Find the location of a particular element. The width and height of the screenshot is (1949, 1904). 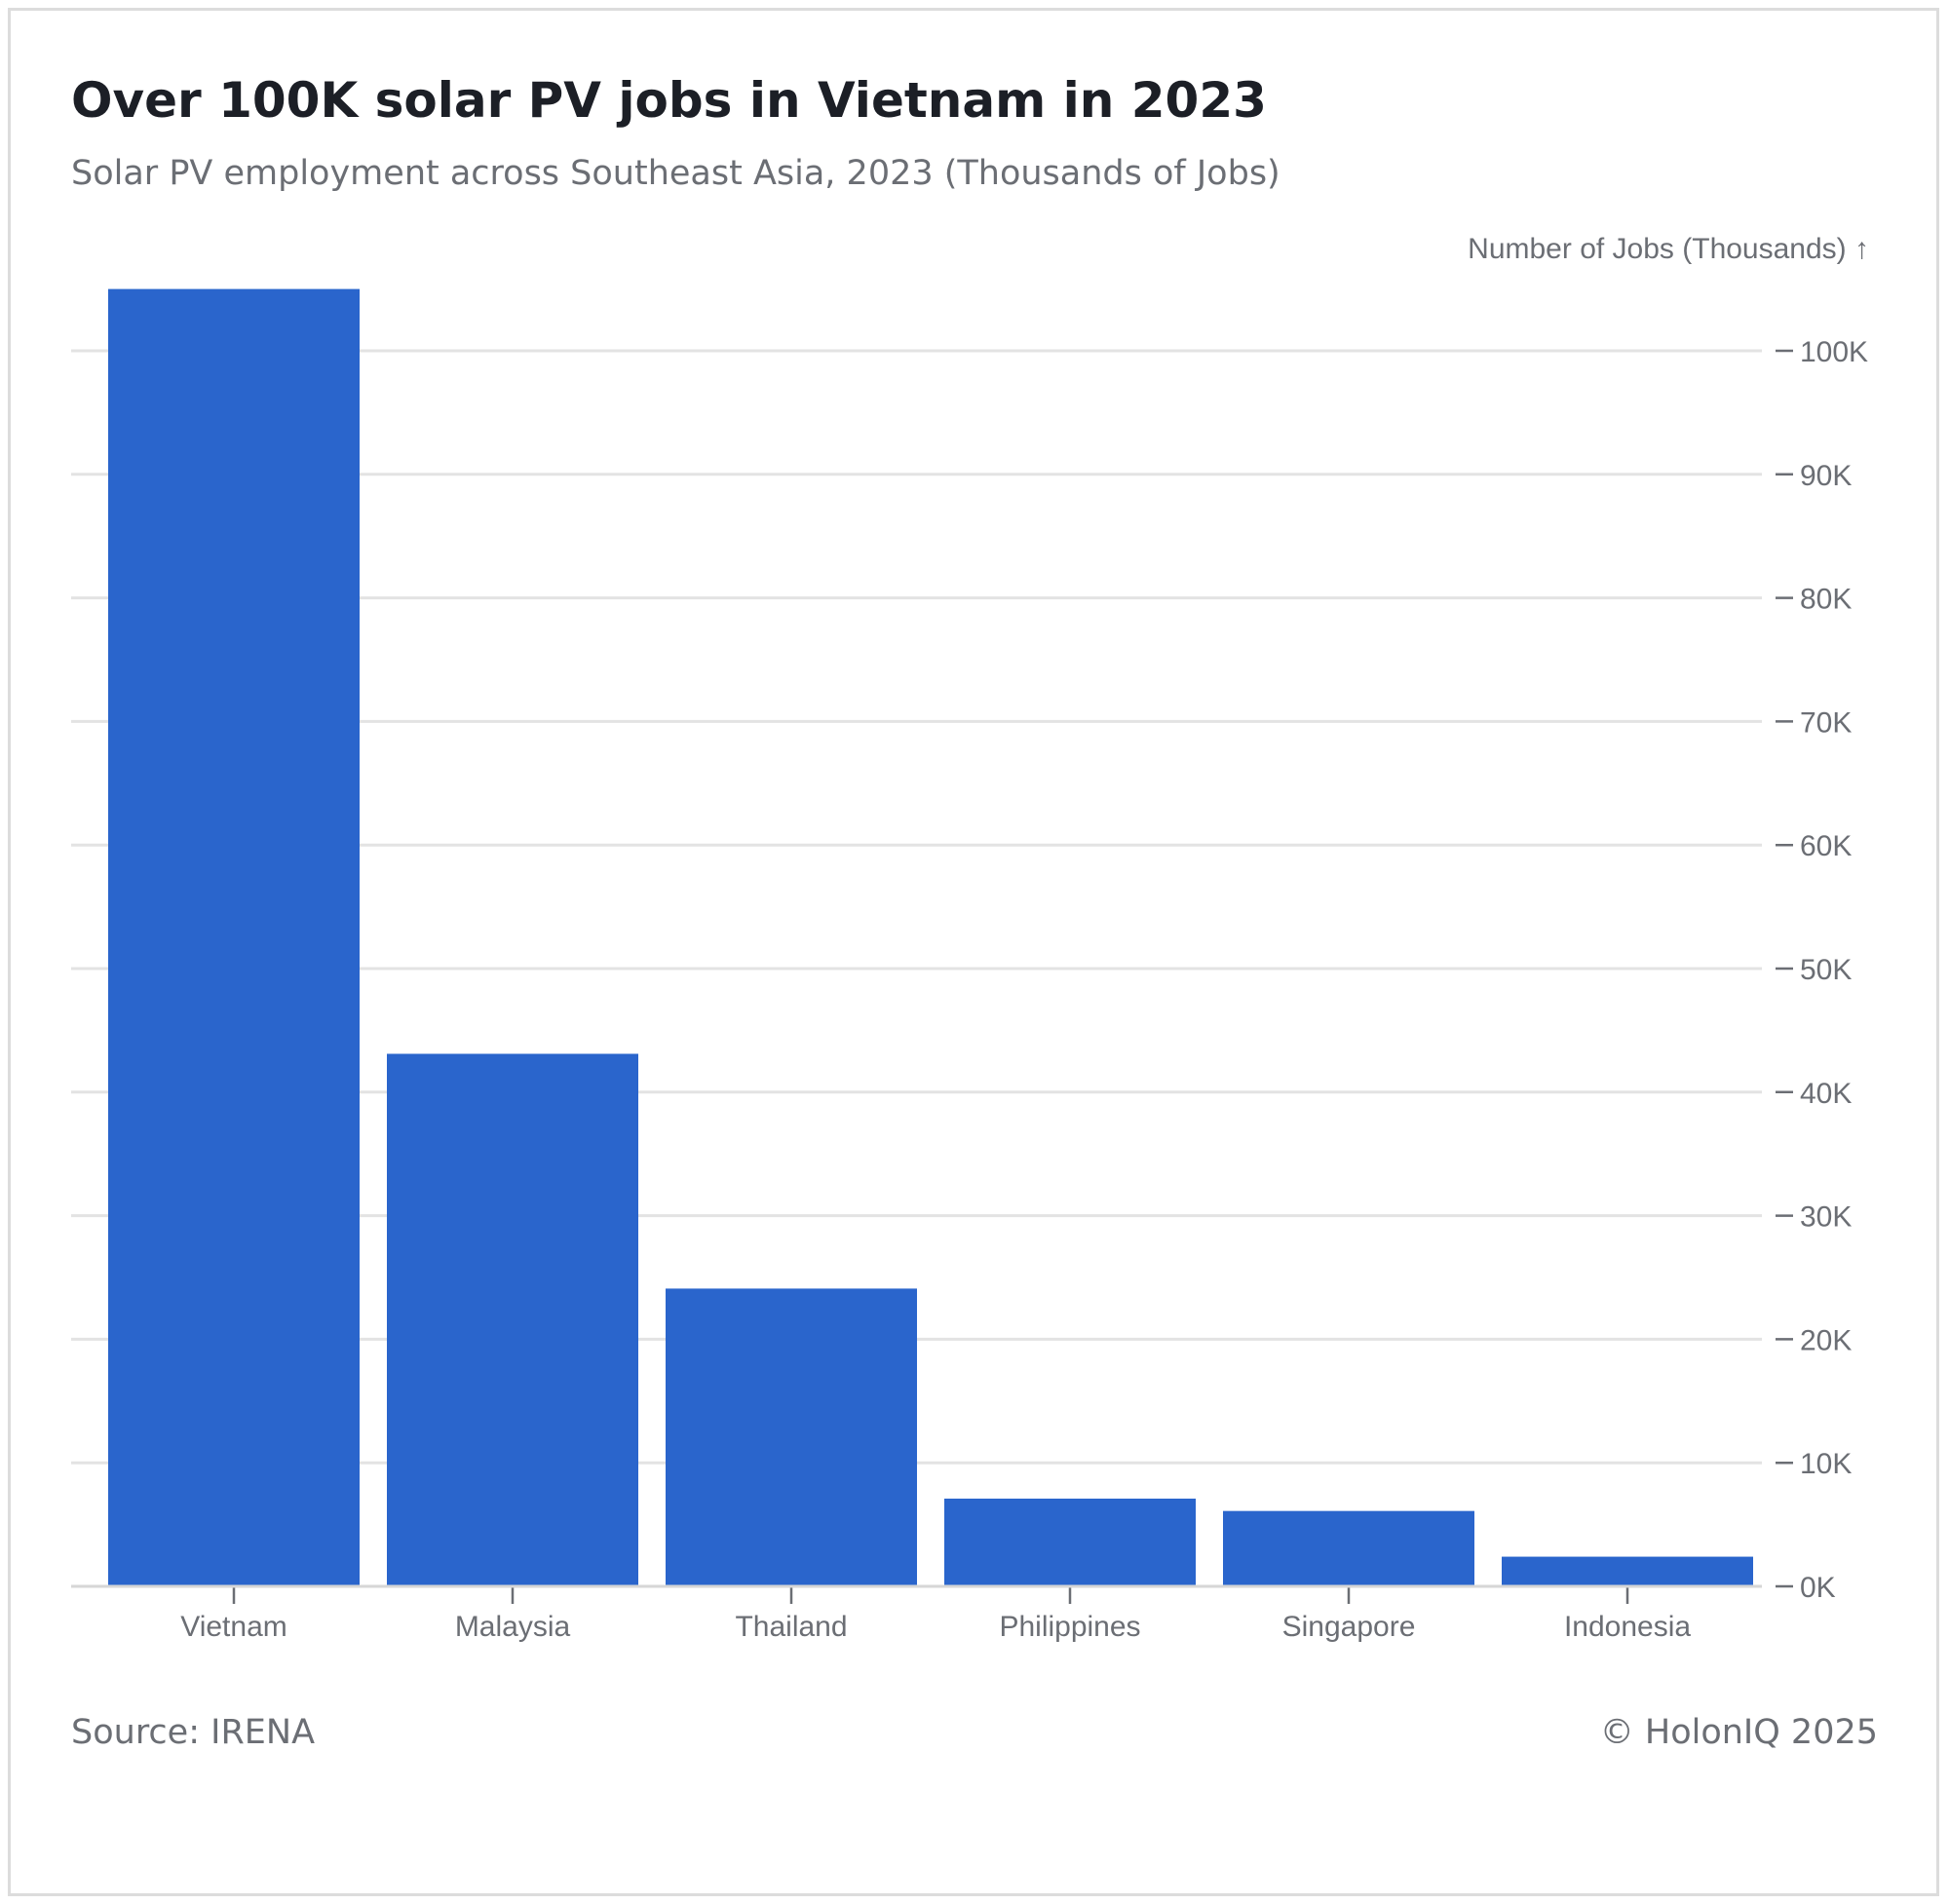

y-tick-label: 50K is located at coordinates (1826, 970).